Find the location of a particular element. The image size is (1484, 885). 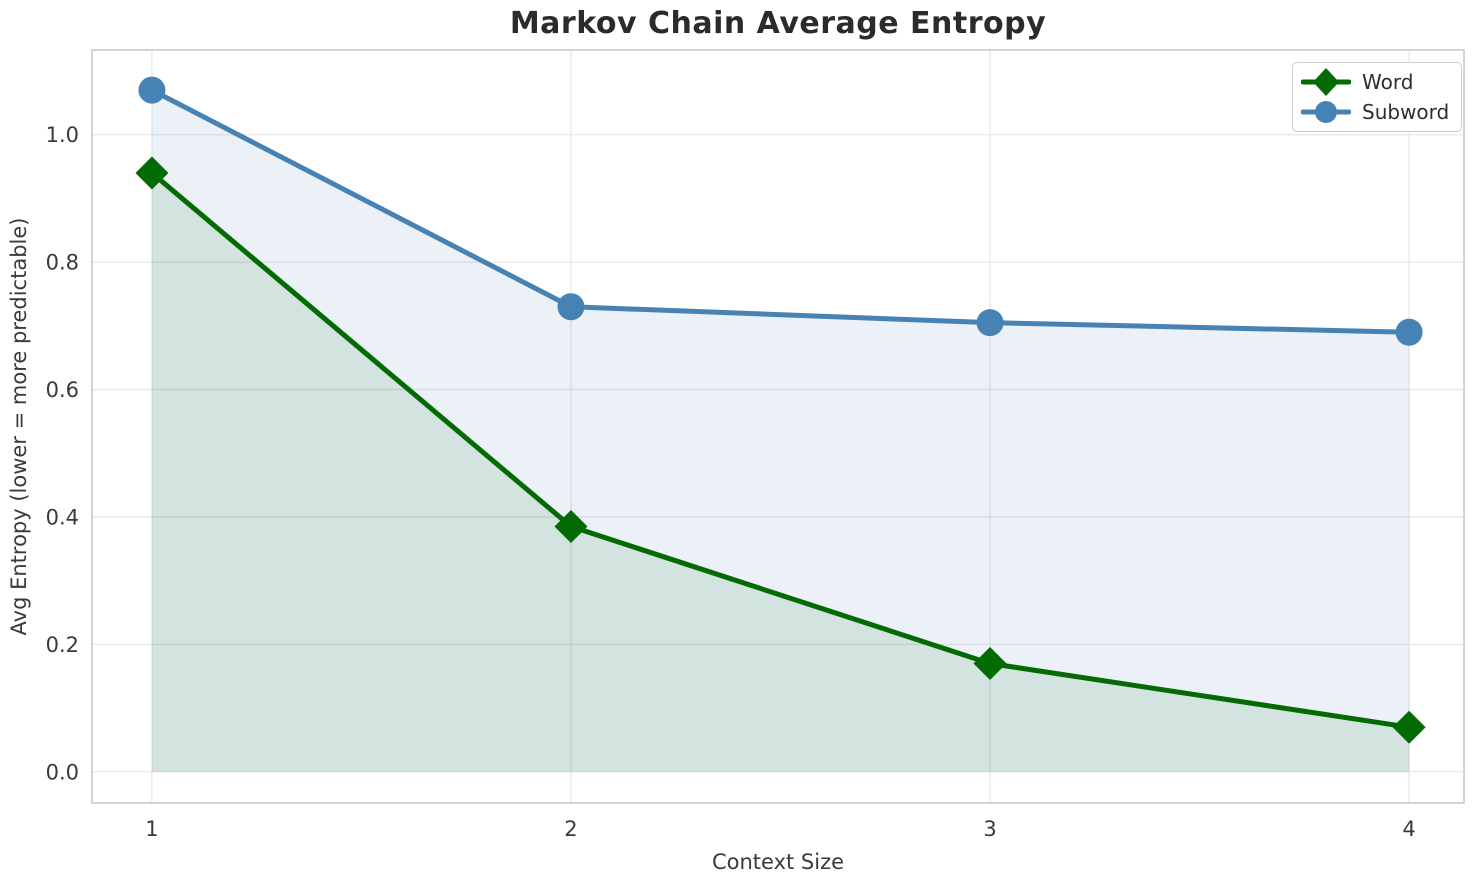

y-tick-label: 1.0 is located at coordinates (62, 135).